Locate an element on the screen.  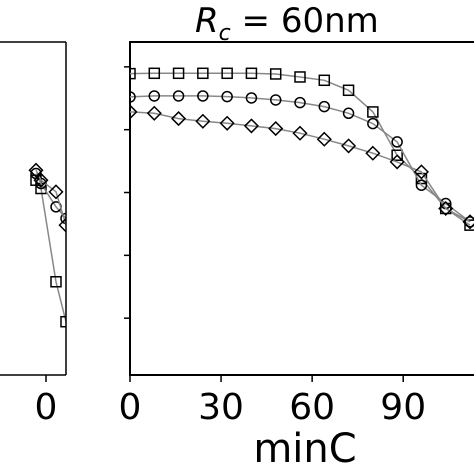
panel-1-x-tick-label: 90 is located at coordinates (403, 407).